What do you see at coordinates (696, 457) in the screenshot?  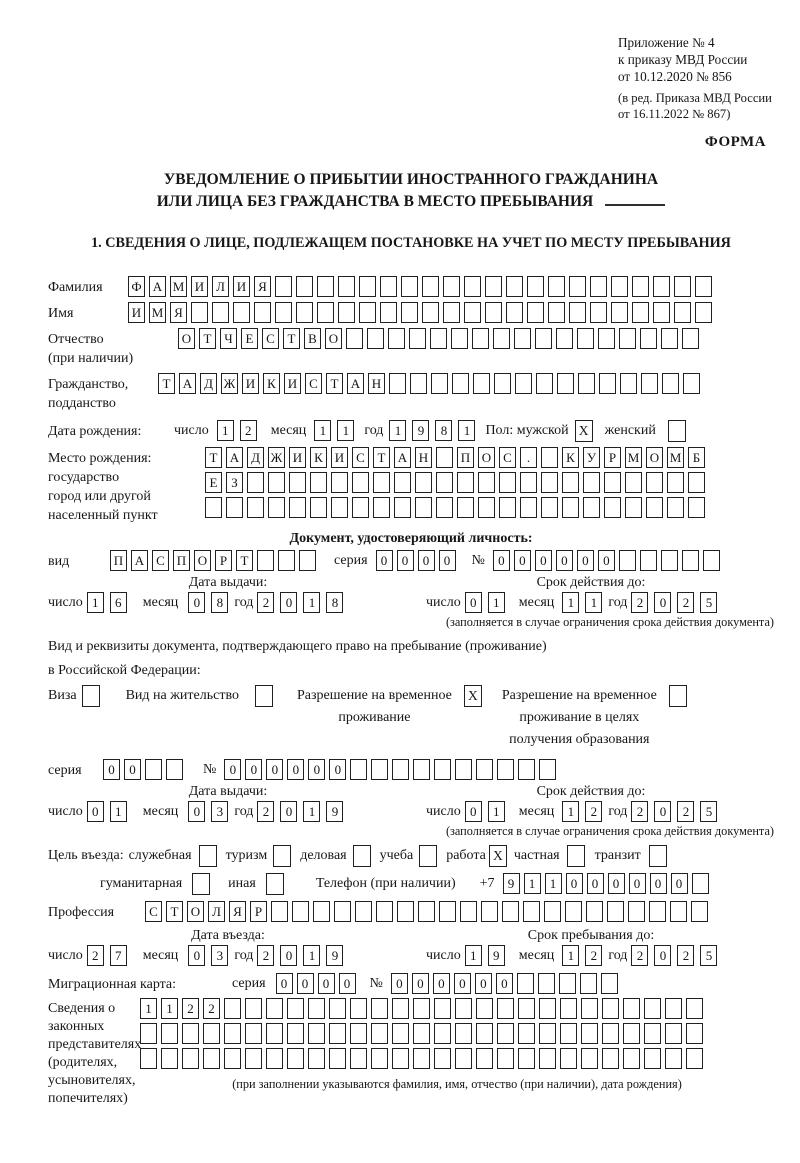 I see `char-cell: Б` at bounding box center [696, 457].